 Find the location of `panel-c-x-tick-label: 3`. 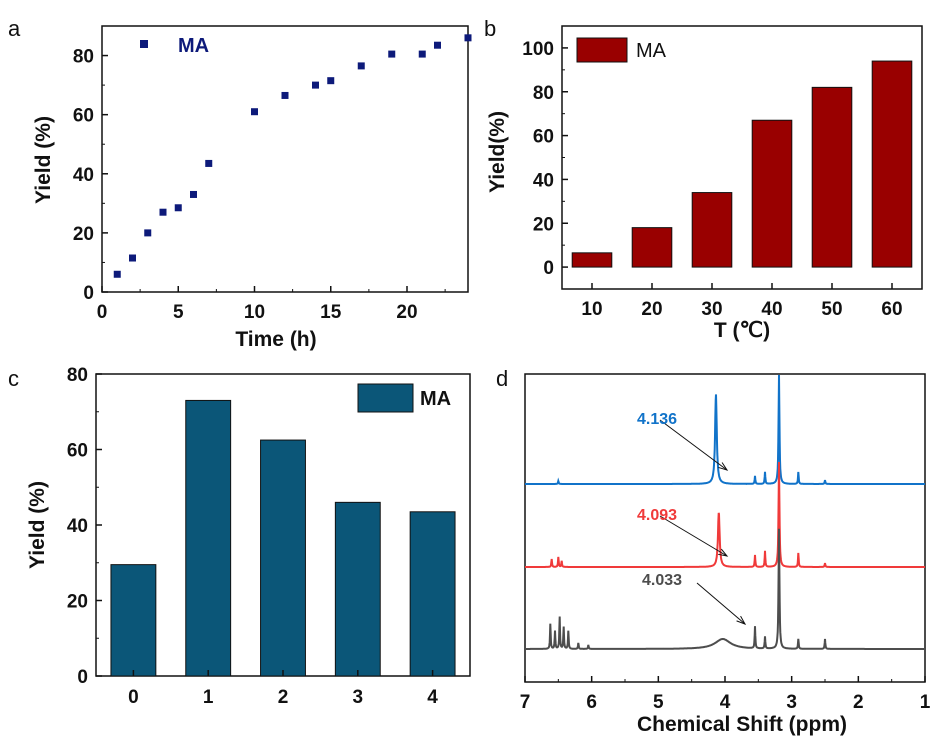

panel-c-x-tick-label: 3 is located at coordinates (358, 697).